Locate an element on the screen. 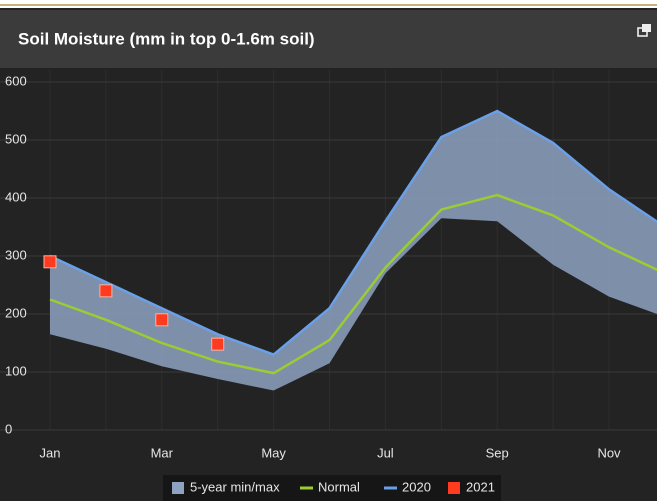 Image resolution: width=657 pixels, height=501 pixels. legend-bg is located at coordinates (332, 488).